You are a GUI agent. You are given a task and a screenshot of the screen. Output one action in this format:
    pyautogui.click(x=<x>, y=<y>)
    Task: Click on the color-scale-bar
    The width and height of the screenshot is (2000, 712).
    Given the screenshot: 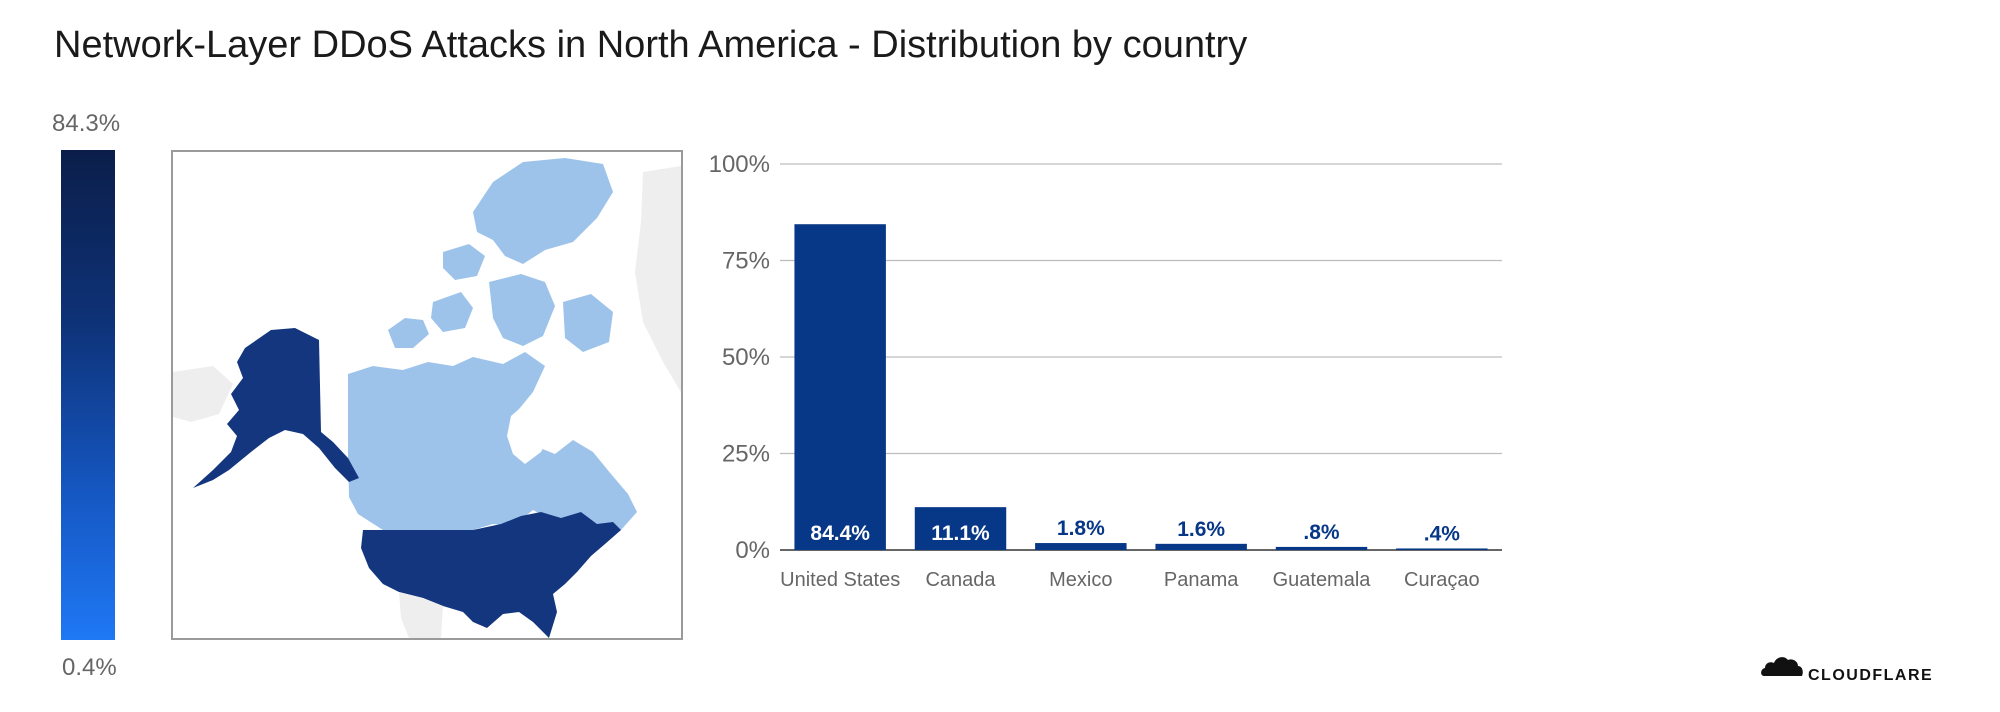 What is the action you would take?
    pyautogui.click(x=88, y=395)
    